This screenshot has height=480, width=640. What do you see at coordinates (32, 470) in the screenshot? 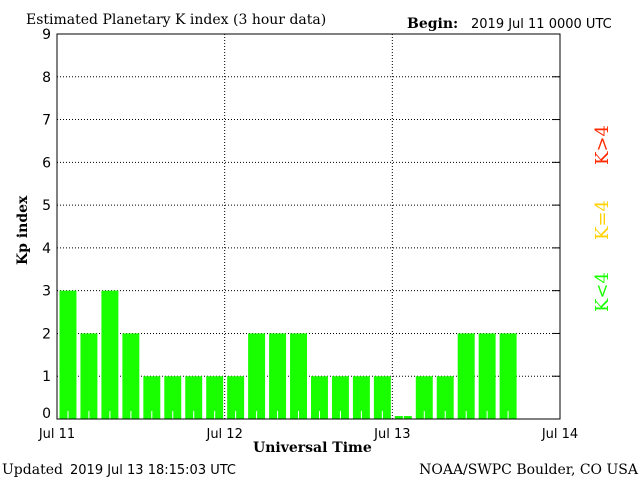
I see `updated-label: Updated` at bounding box center [32, 470].